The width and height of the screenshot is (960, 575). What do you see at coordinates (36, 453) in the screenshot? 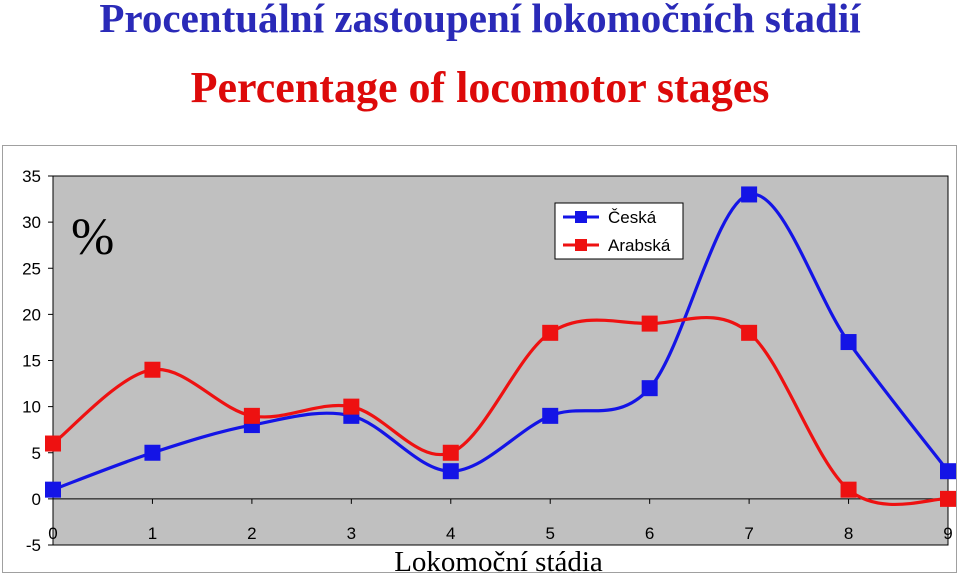
I see `y-tick-label: 5` at bounding box center [36, 453].